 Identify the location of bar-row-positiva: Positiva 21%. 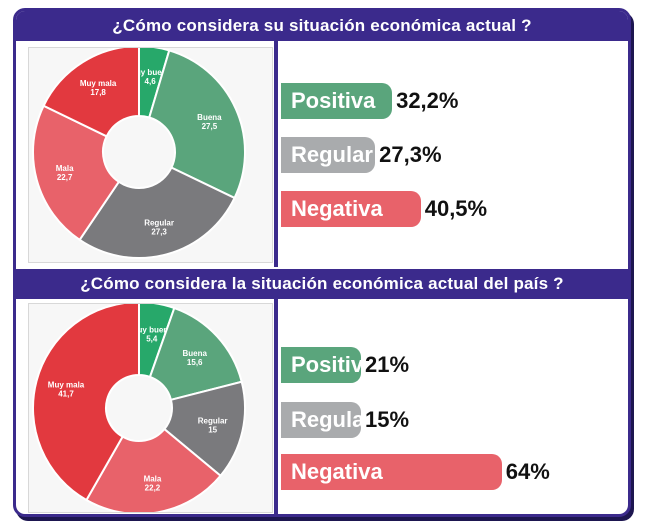
(345, 365).